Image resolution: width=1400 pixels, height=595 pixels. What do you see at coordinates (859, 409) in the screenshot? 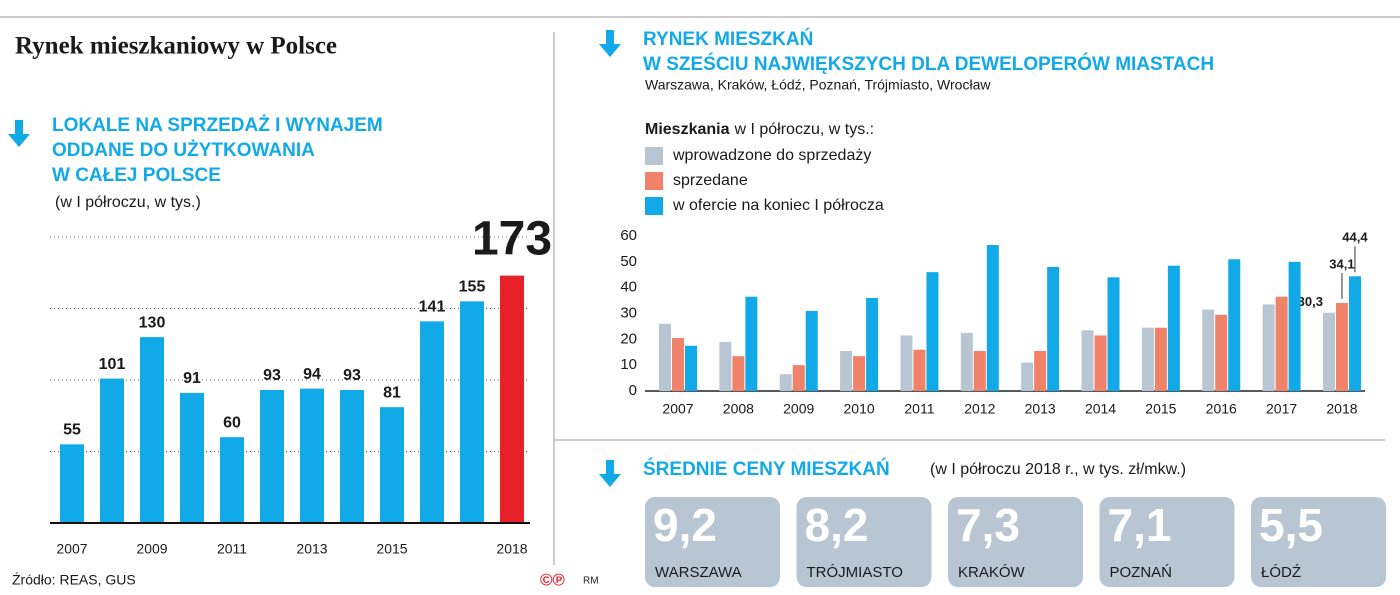
I see `x-tick-label: 2010` at bounding box center [859, 409].